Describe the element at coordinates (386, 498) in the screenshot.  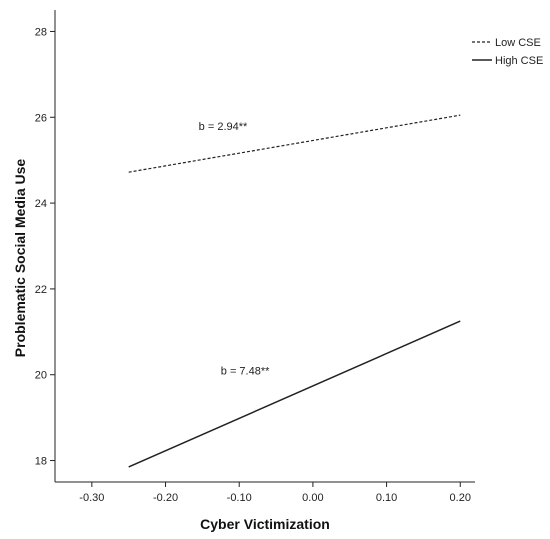
I see `x-tick-label: 0.10` at that location.